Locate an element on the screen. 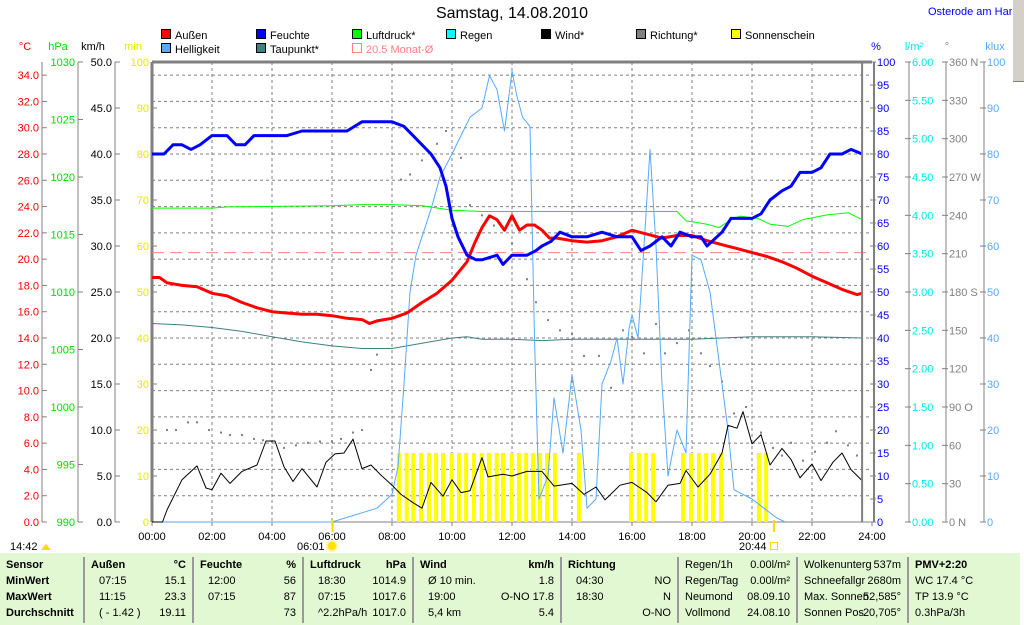 This screenshot has width=1024, height=625. stats-value: 1.8 is located at coordinates (546, 581).